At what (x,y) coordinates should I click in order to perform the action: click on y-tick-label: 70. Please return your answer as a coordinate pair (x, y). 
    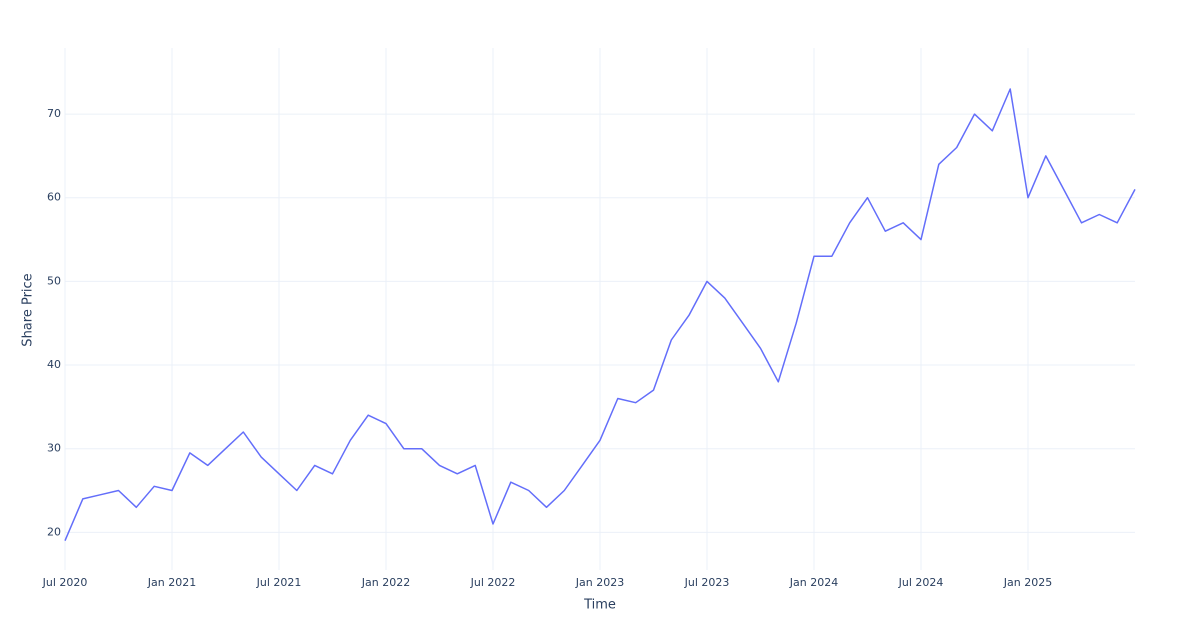
    Looking at the image, I should click on (54, 113).